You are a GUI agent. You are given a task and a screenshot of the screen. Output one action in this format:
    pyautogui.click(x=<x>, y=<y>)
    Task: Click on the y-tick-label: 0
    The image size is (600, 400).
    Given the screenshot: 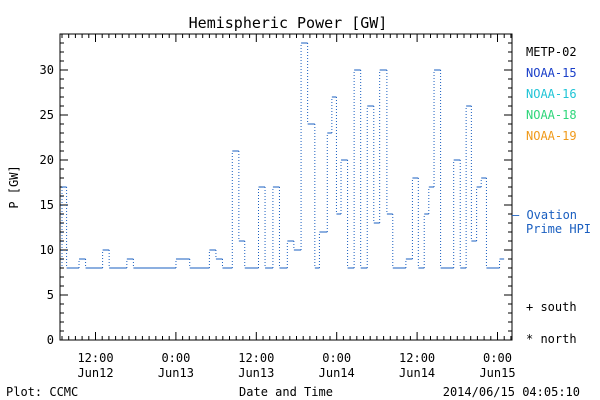 What is the action you would take?
    pyautogui.click(x=50, y=340)
    